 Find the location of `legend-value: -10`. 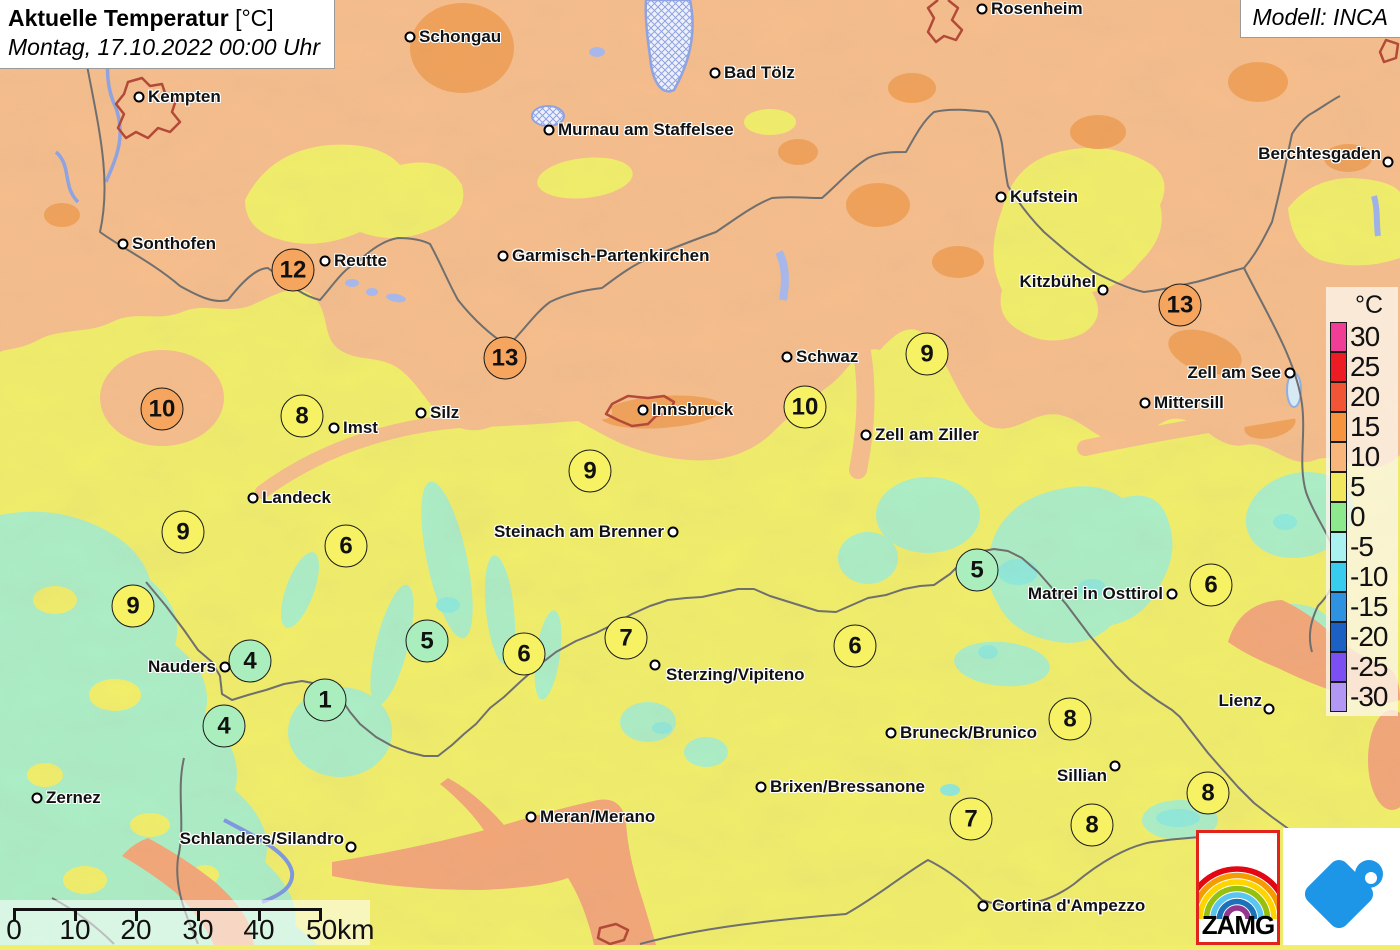

legend-value: -10 is located at coordinates (1369, 576).